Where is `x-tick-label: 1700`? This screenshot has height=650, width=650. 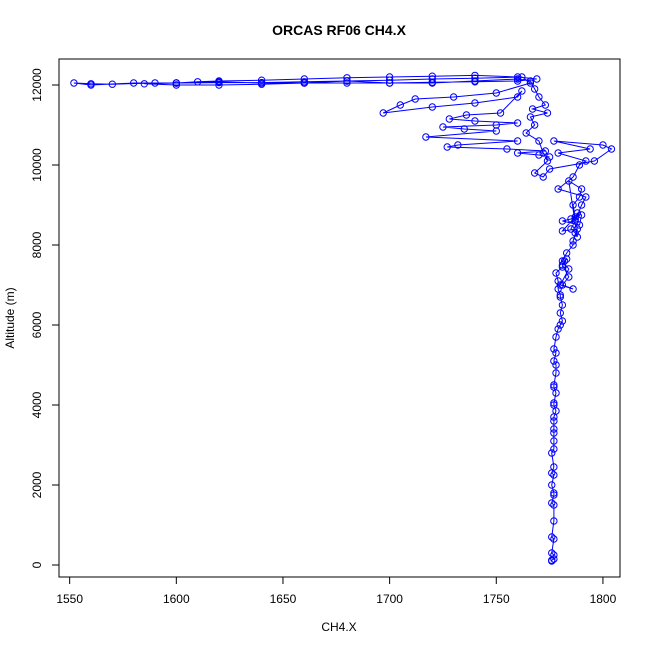 x-tick-label: 1700 is located at coordinates (389, 599).